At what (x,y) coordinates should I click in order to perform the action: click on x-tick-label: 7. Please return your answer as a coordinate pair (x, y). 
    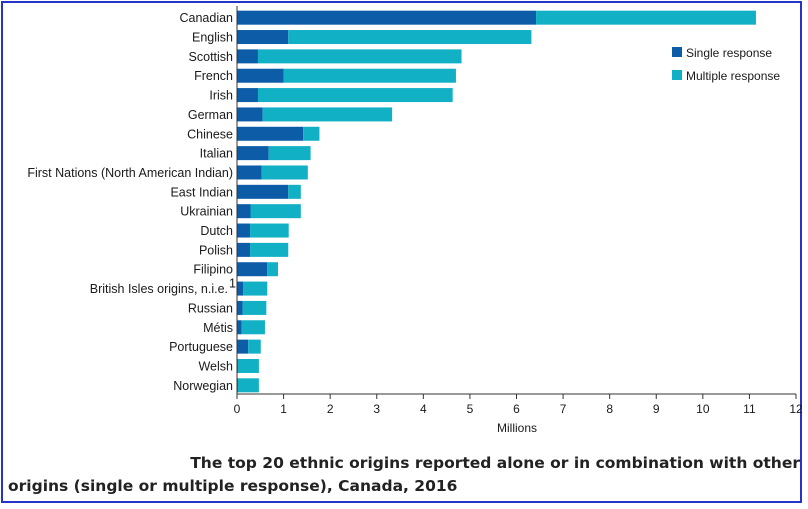
    Looking at the image, I should click on (563, 409).